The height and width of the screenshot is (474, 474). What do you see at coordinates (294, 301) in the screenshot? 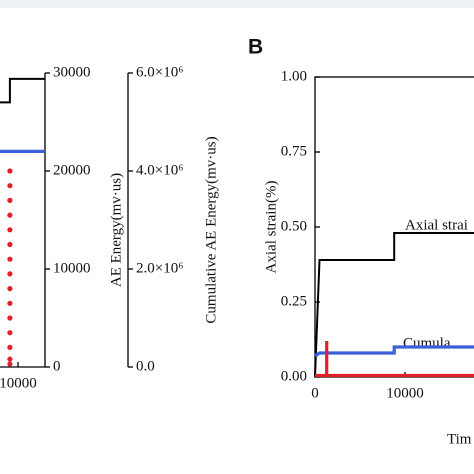
I see `y-tick-label: 0.25` at bounding box center [294, 301].